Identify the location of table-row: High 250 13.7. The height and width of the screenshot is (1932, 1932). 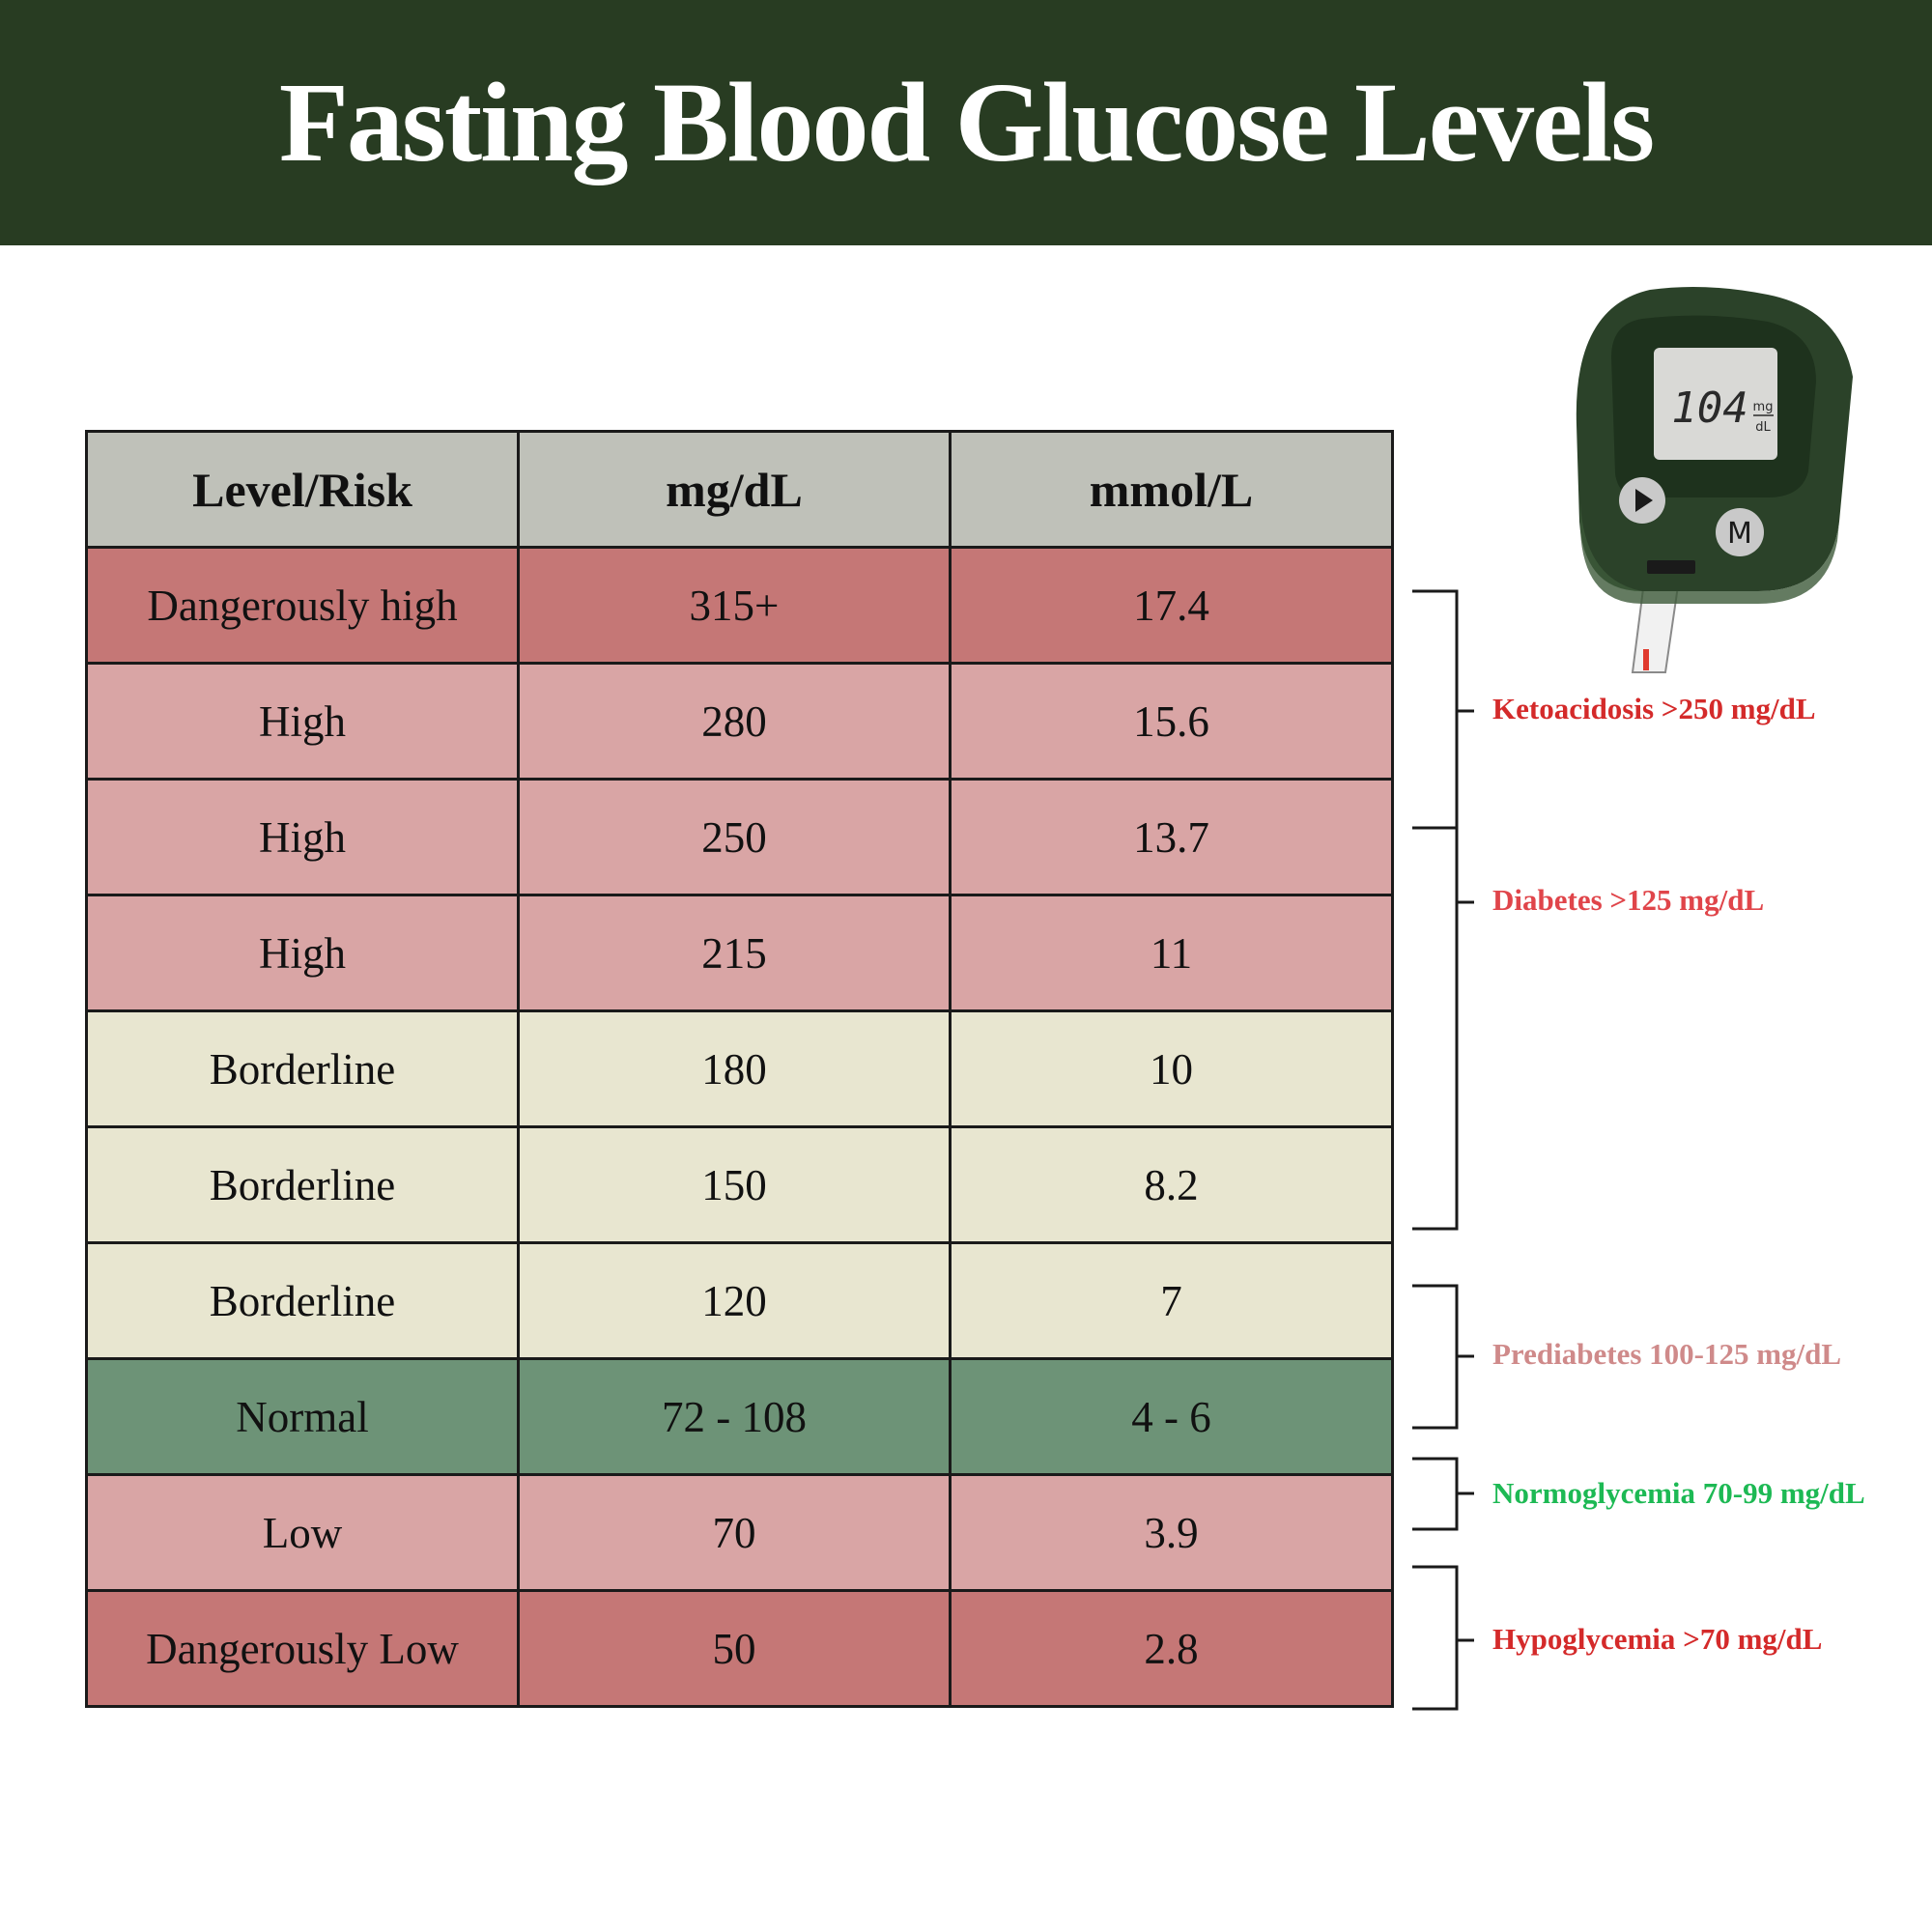
(739, 837).